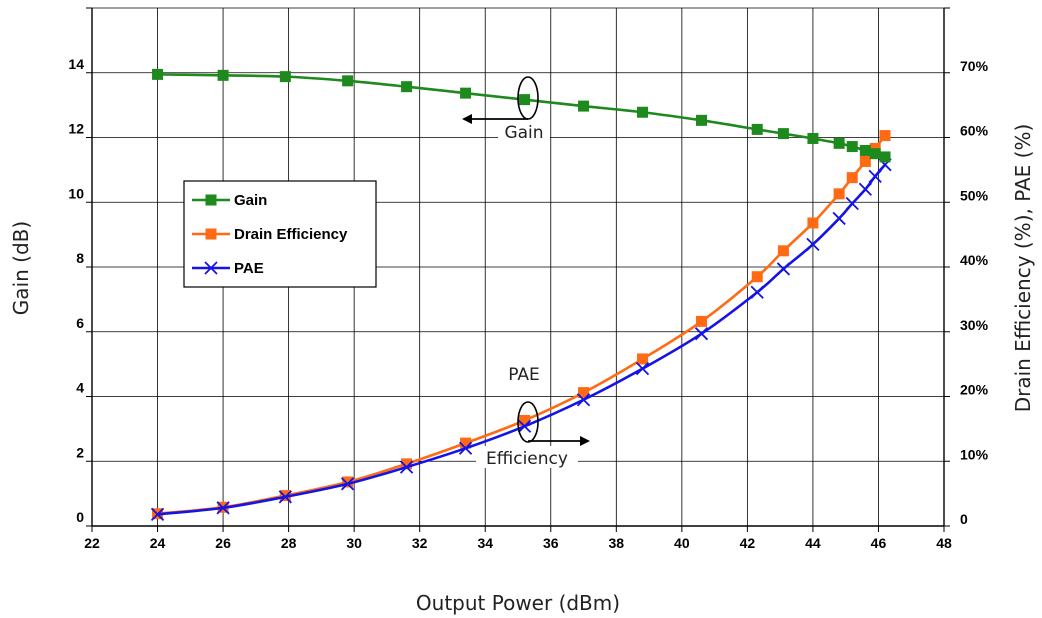  I want to click on y-tick-label: 12, so click(76, 129).